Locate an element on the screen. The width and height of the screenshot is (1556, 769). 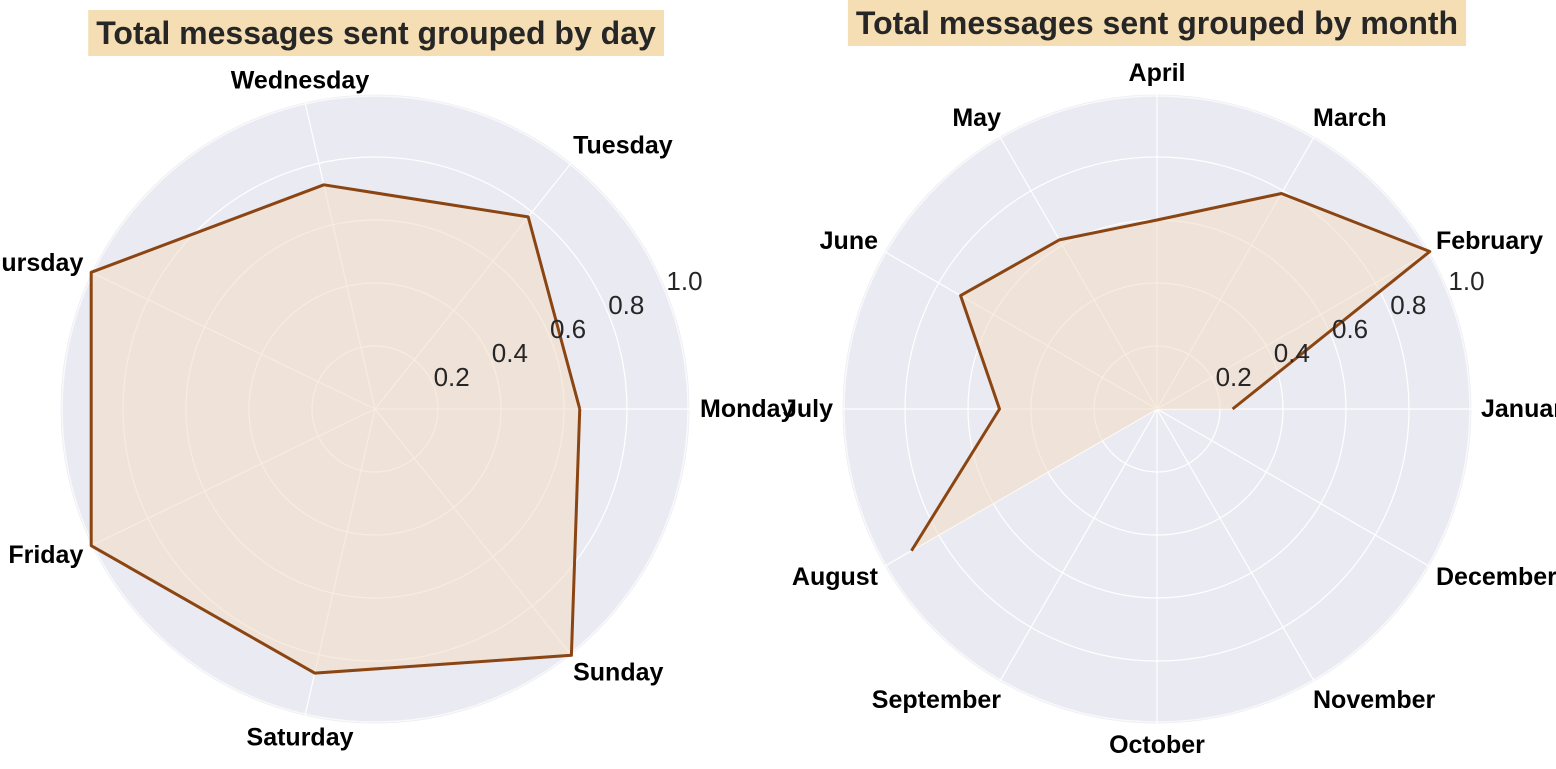
category-label-september: September is located at coordinates (936, 700).